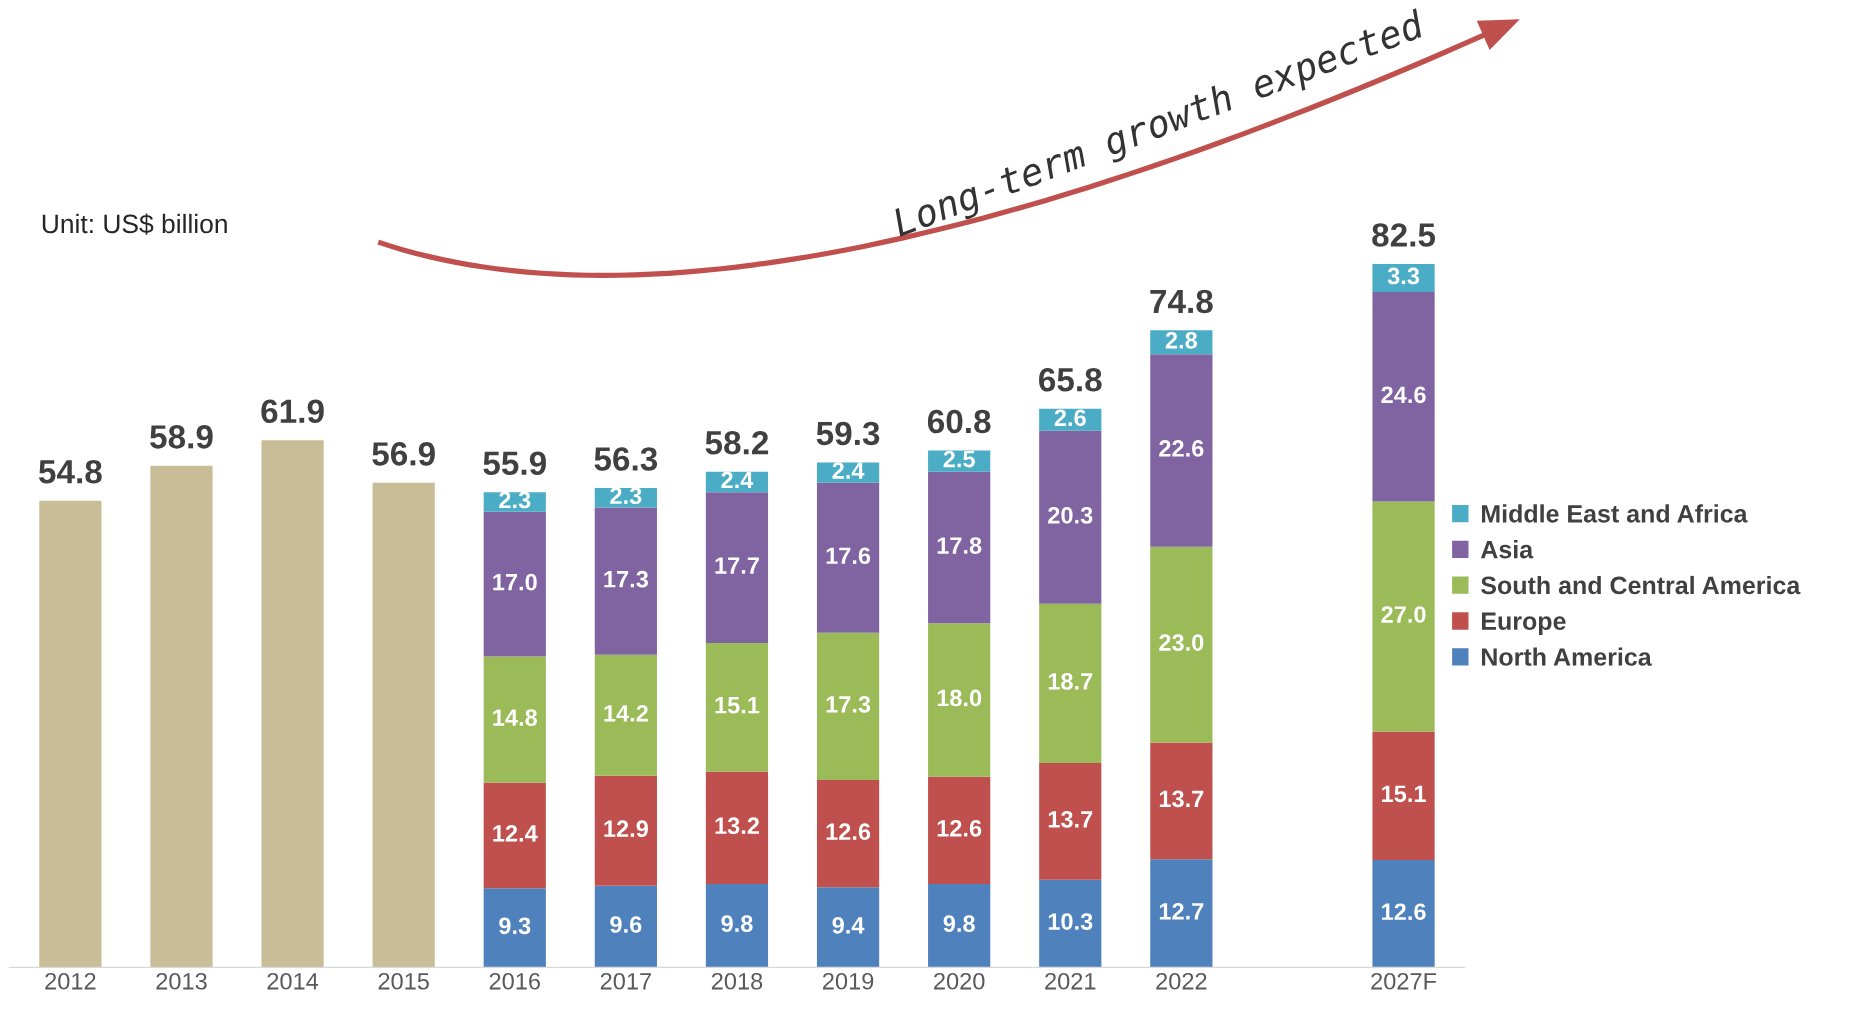 This screenshot has width=1854, height=1013. What do you see at coordinates (70, 471) in the screenshot?
I see `total-label: 54.8` at bounding box center [70, 471].